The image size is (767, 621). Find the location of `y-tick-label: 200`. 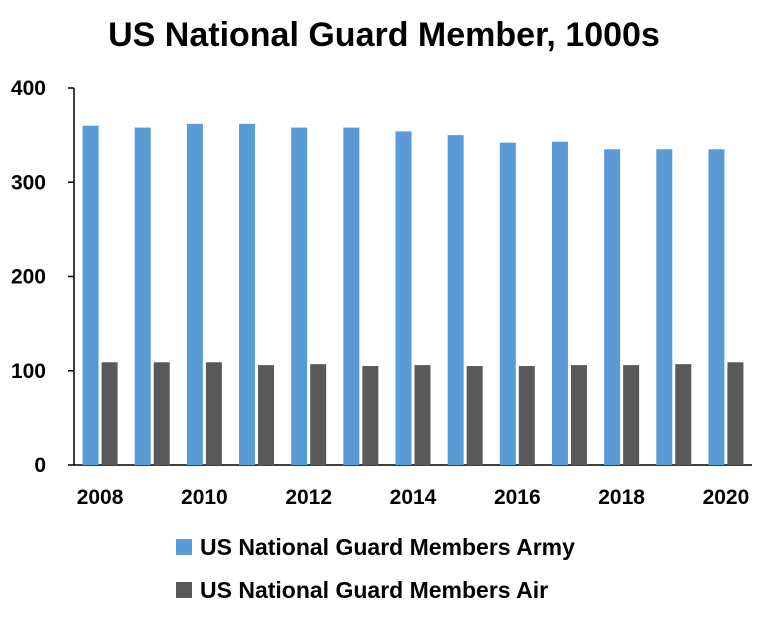

y-tick-label: 200 is located at coordinates (28, 277).